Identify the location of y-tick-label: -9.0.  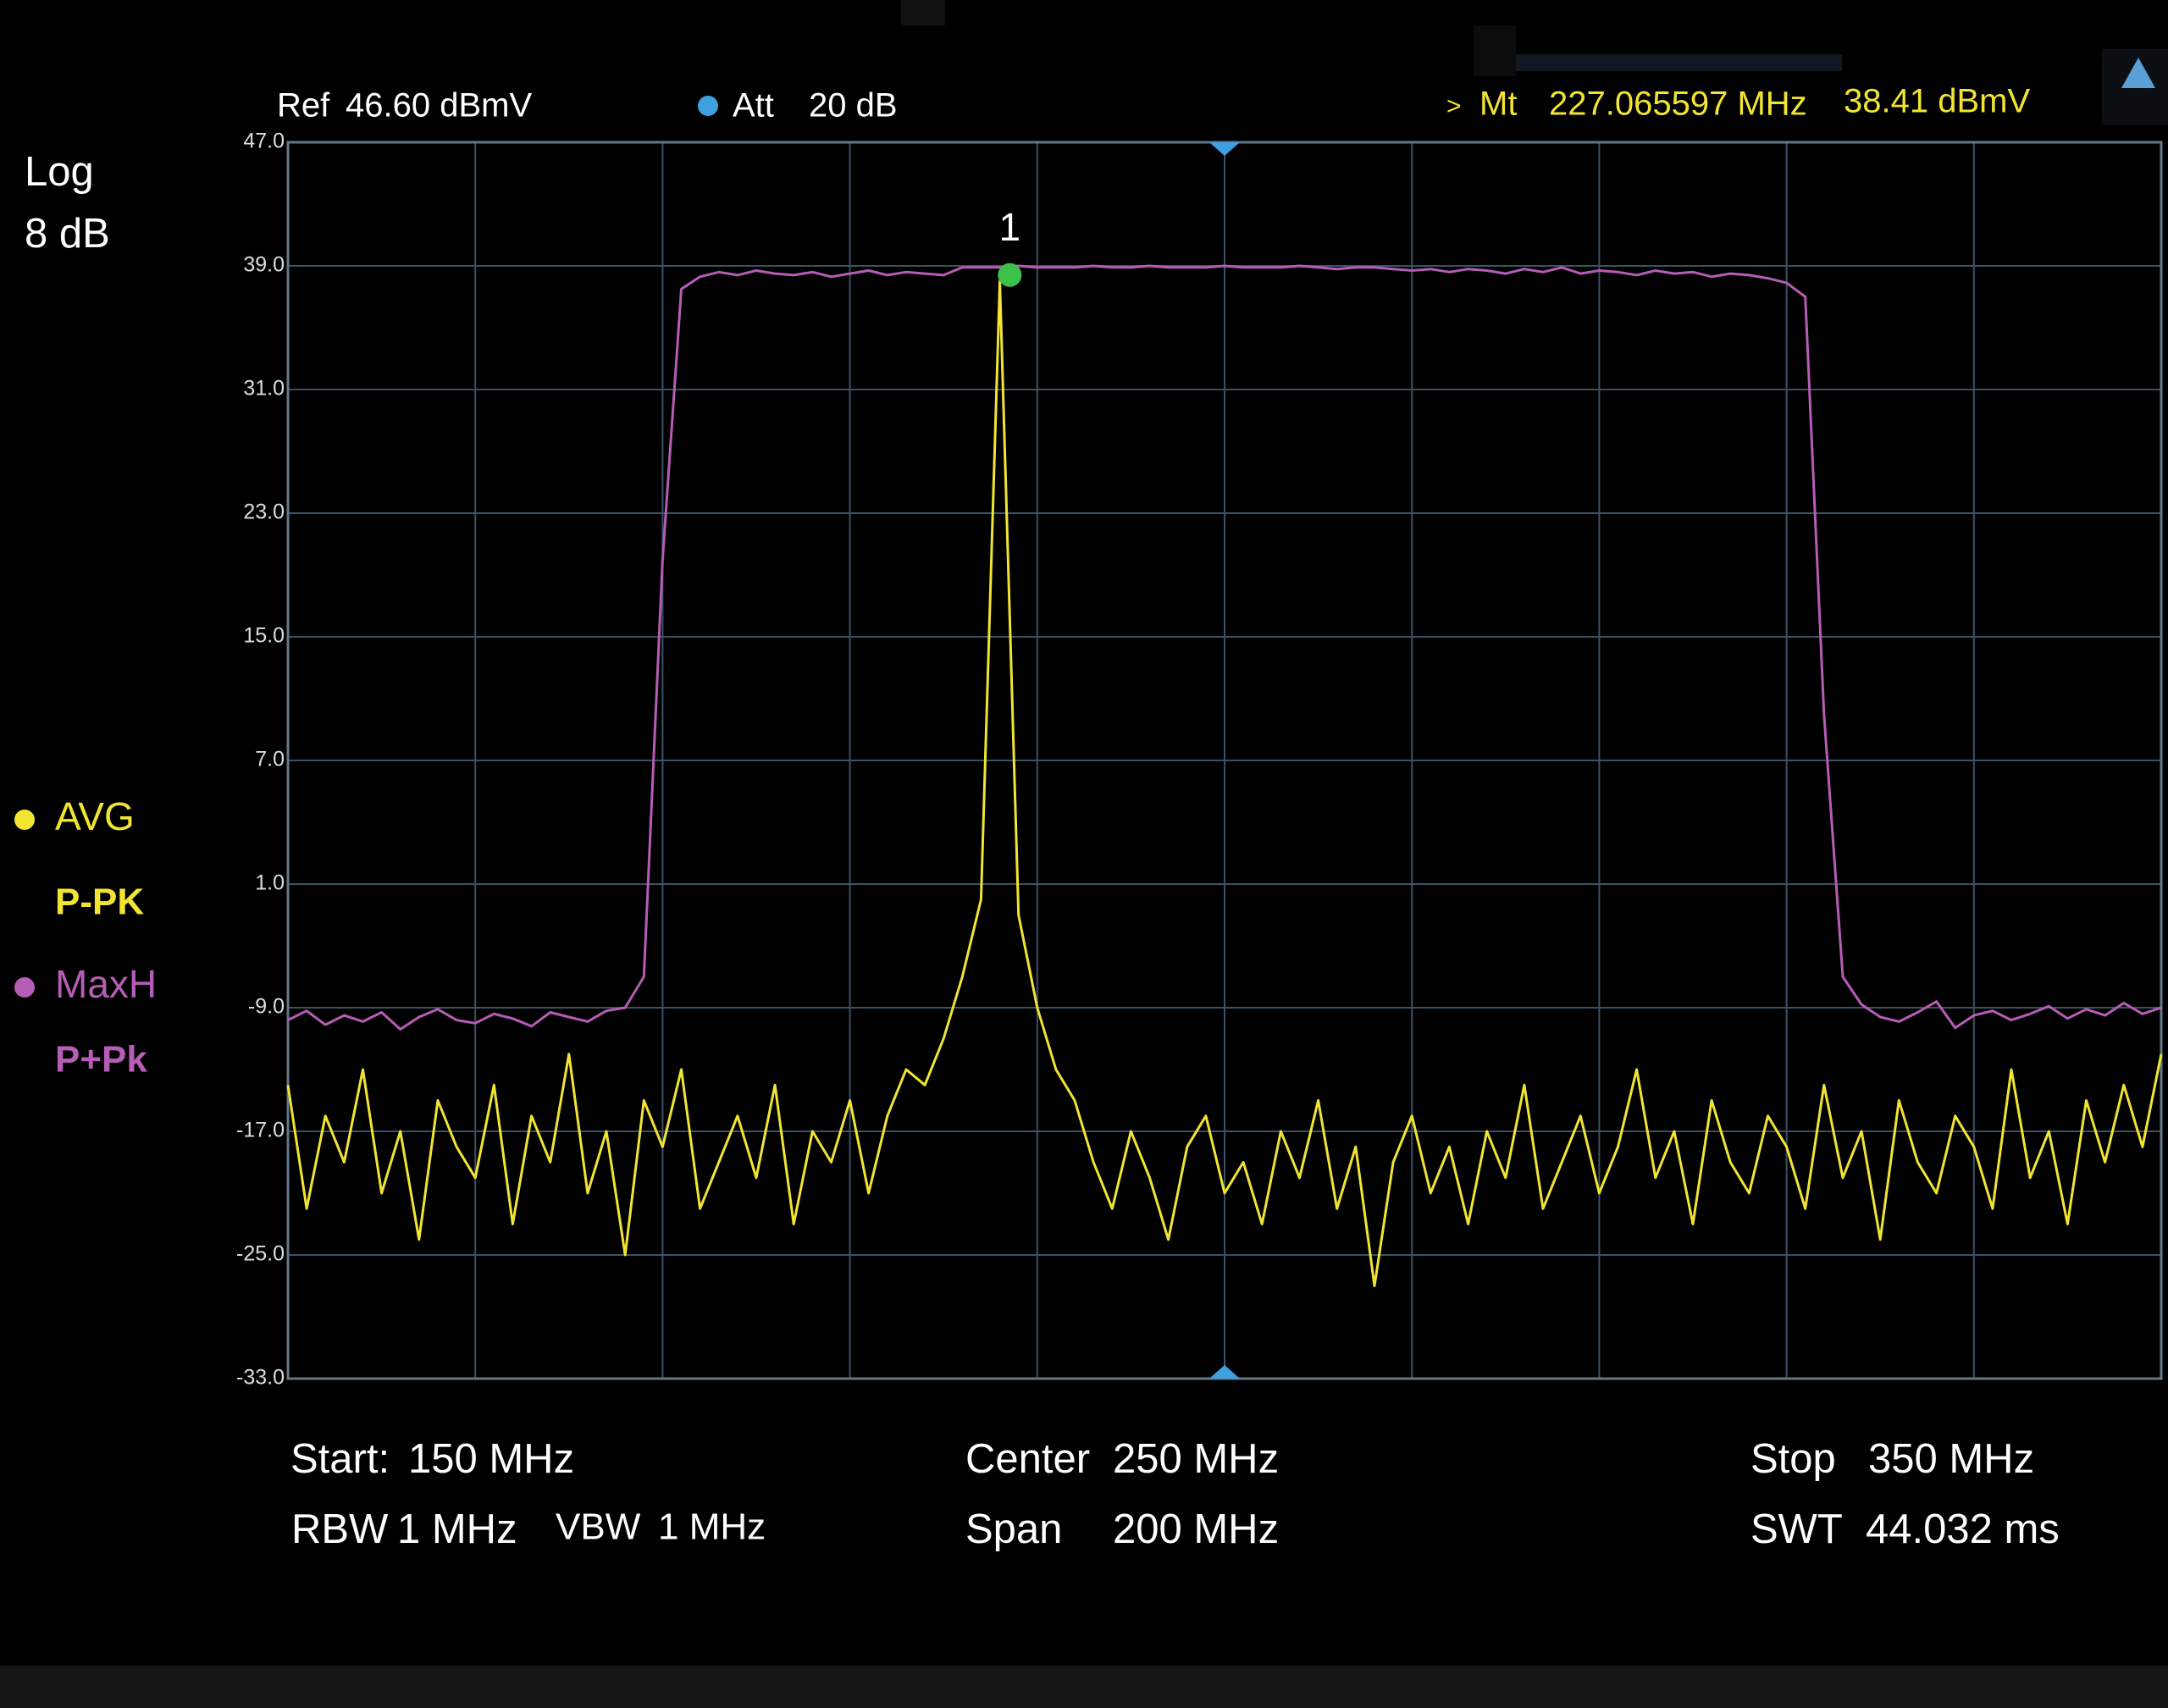
(267, 1007).